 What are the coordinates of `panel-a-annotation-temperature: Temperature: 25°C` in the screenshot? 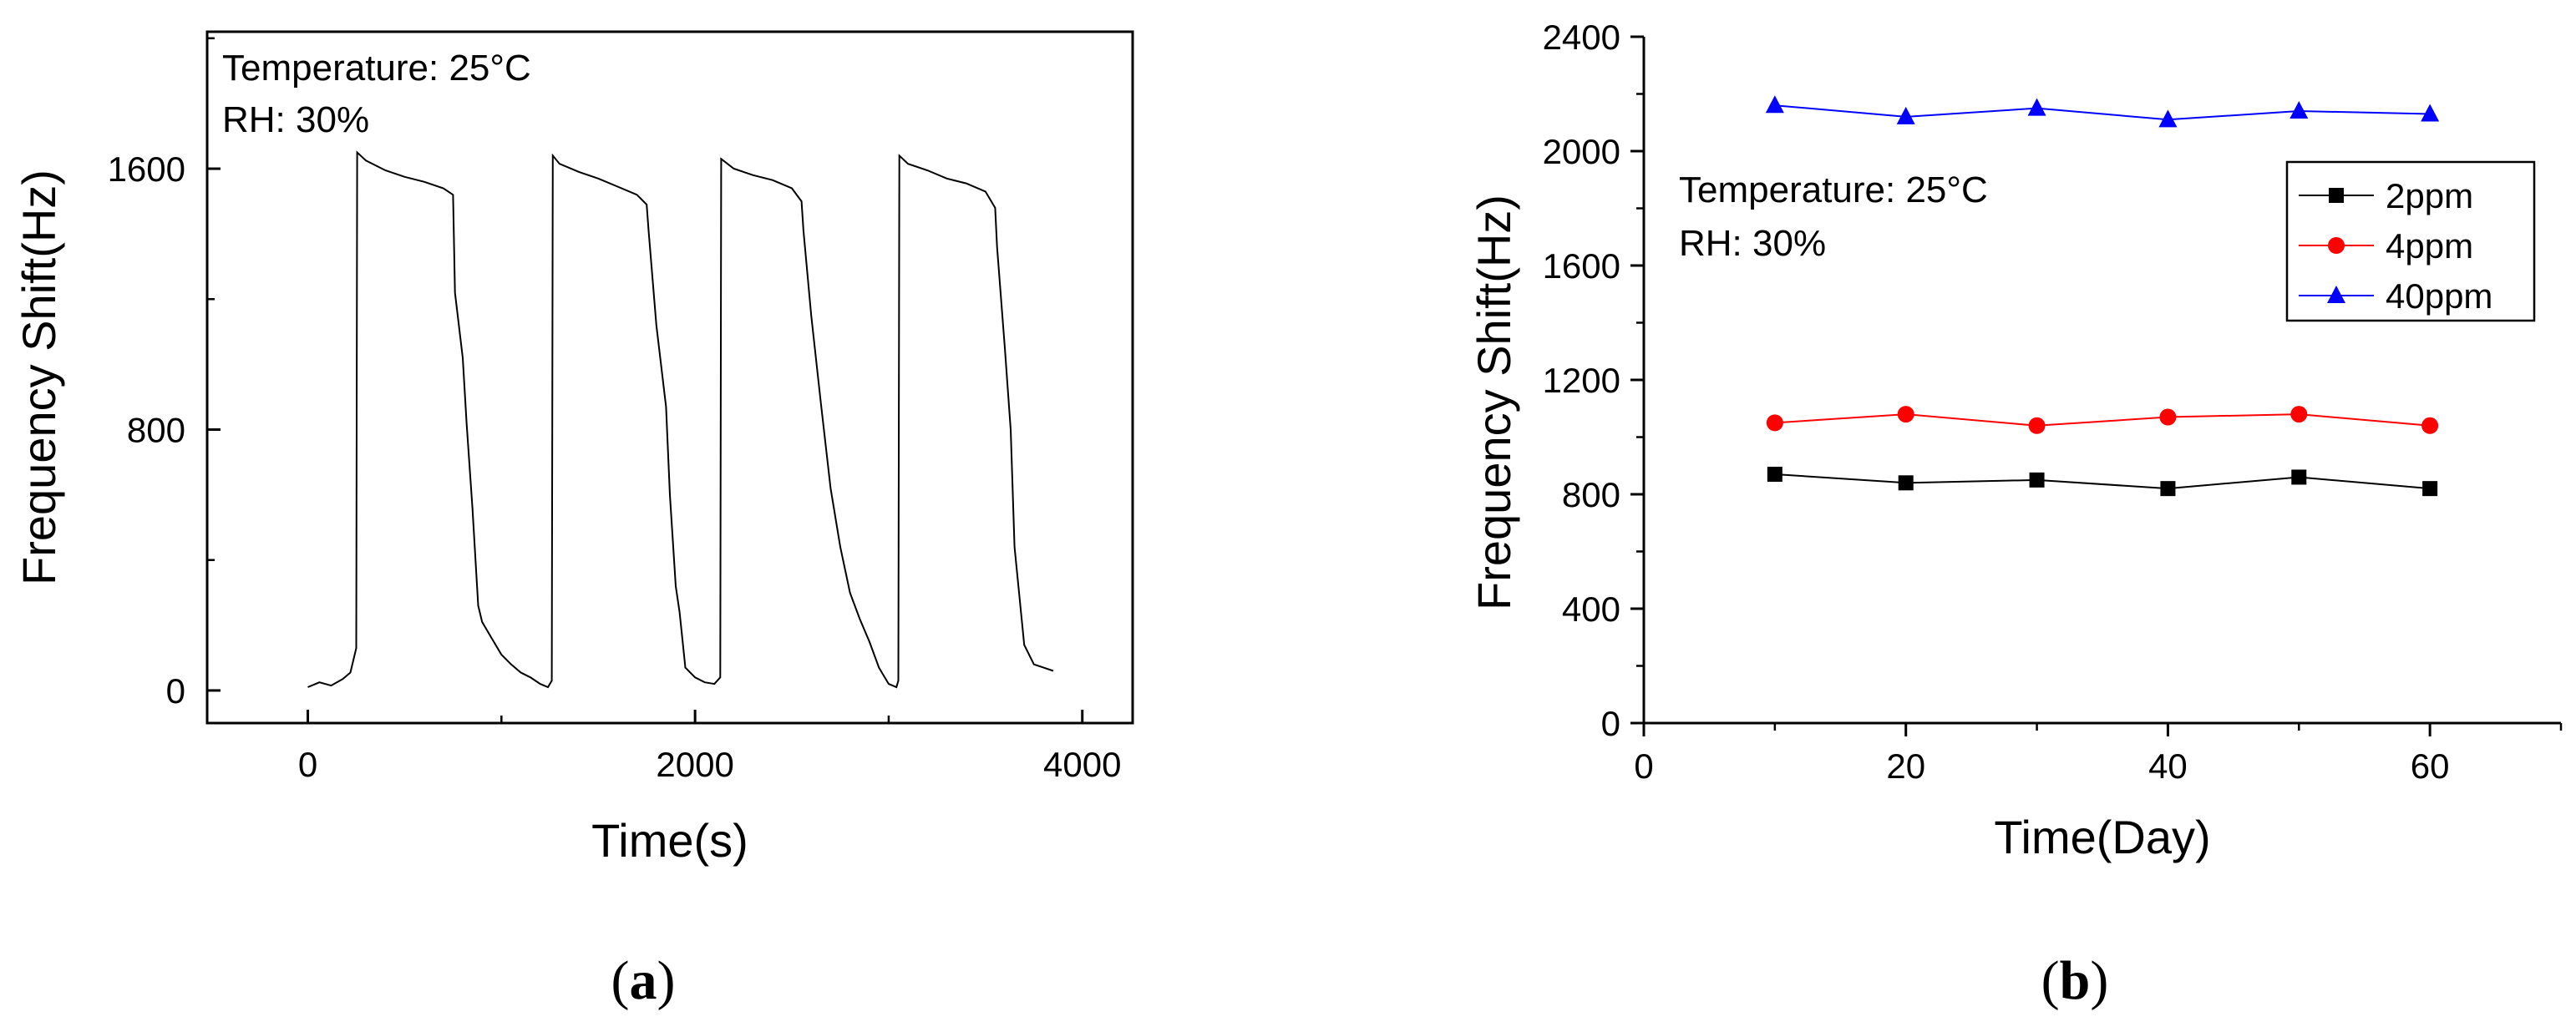 It's located at (376, 68).